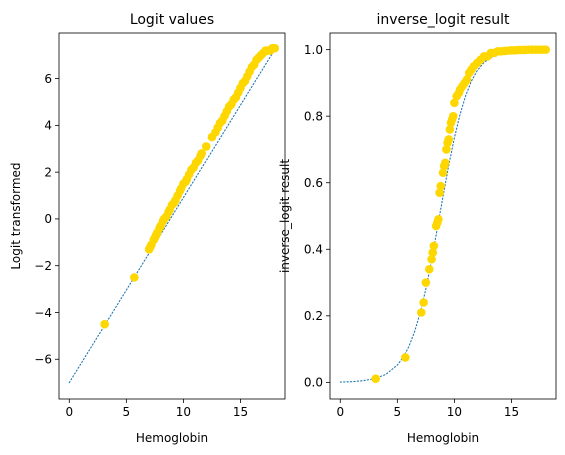 Image resolution: width=565 pixels, height=455 pixels. I want to click on y-tick-label: 0, so click(48, 219).